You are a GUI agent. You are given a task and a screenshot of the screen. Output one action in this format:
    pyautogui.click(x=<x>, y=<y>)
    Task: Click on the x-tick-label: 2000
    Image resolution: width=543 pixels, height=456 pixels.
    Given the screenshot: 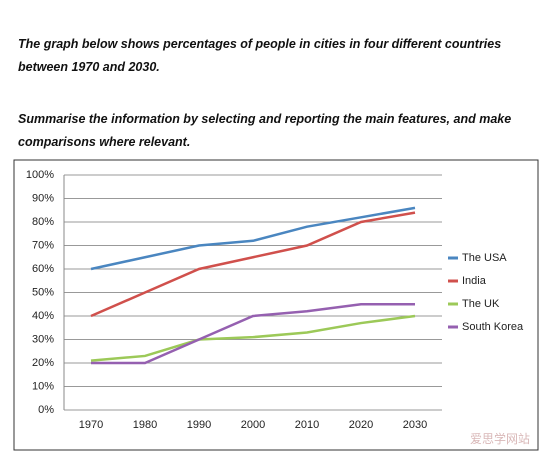 What is the action you would take?
    pyautogui.click(x=253, y=425)
    